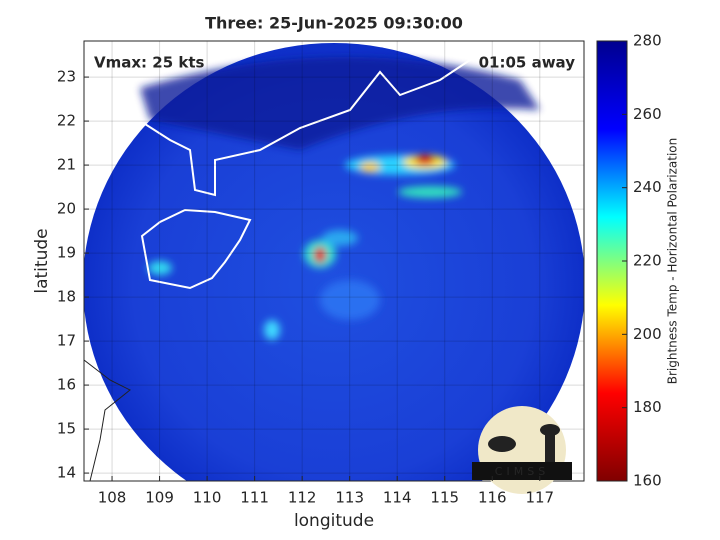 This screenshot has width=720, height=540. I want to click on y-tick-label: 15, so click(66, 429).